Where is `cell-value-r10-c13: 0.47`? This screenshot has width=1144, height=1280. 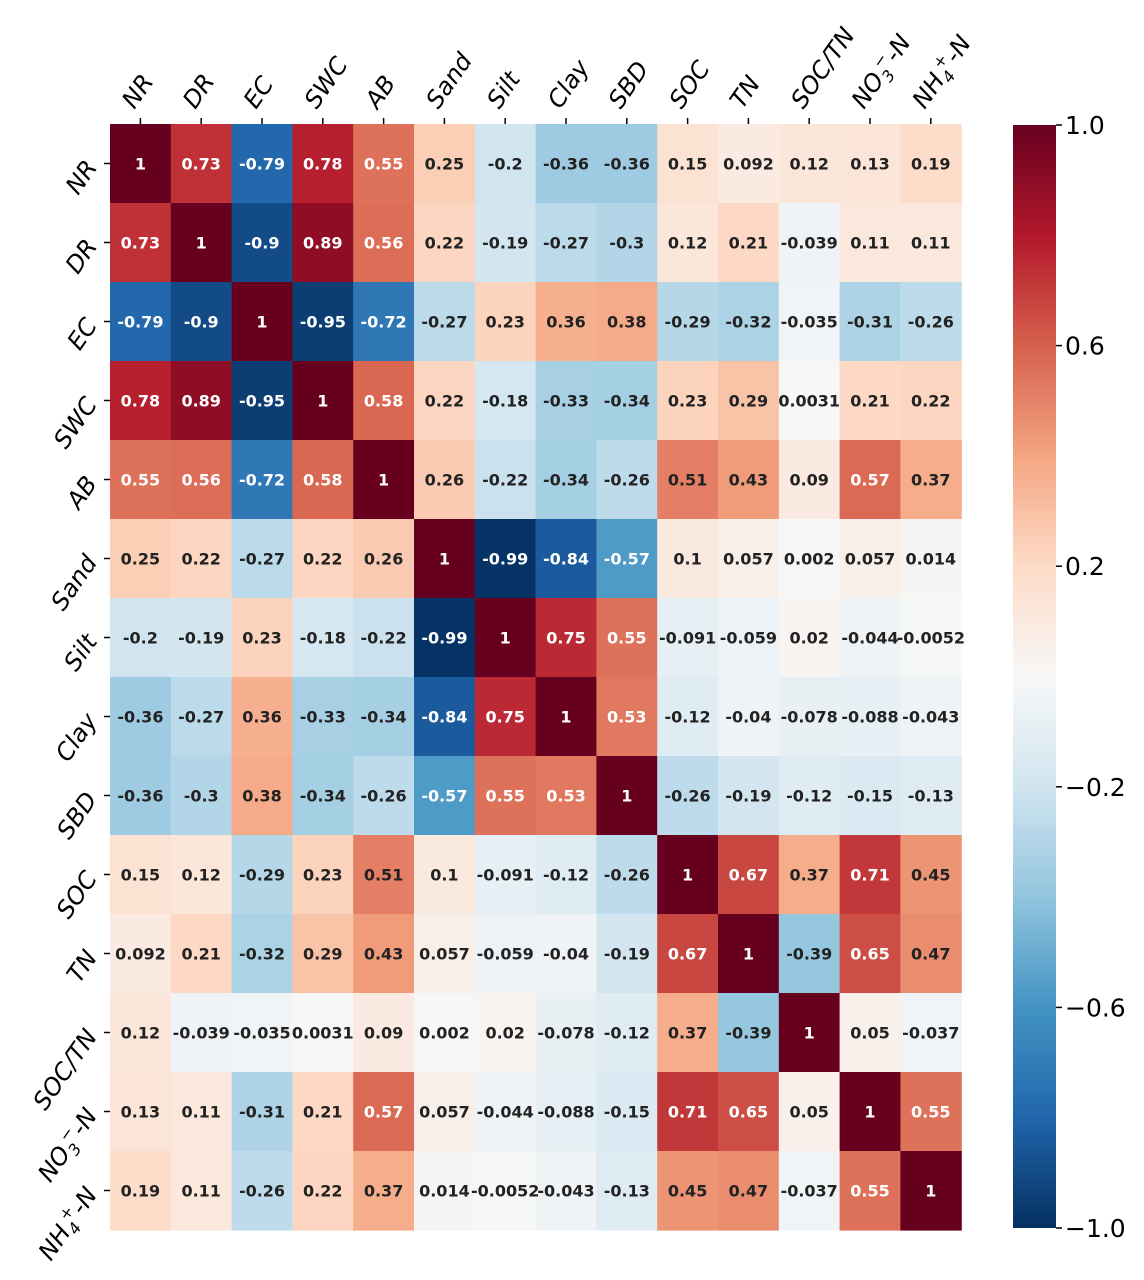
cell-value-r10-c13: 0.47 is located at coordinates (930, 954).